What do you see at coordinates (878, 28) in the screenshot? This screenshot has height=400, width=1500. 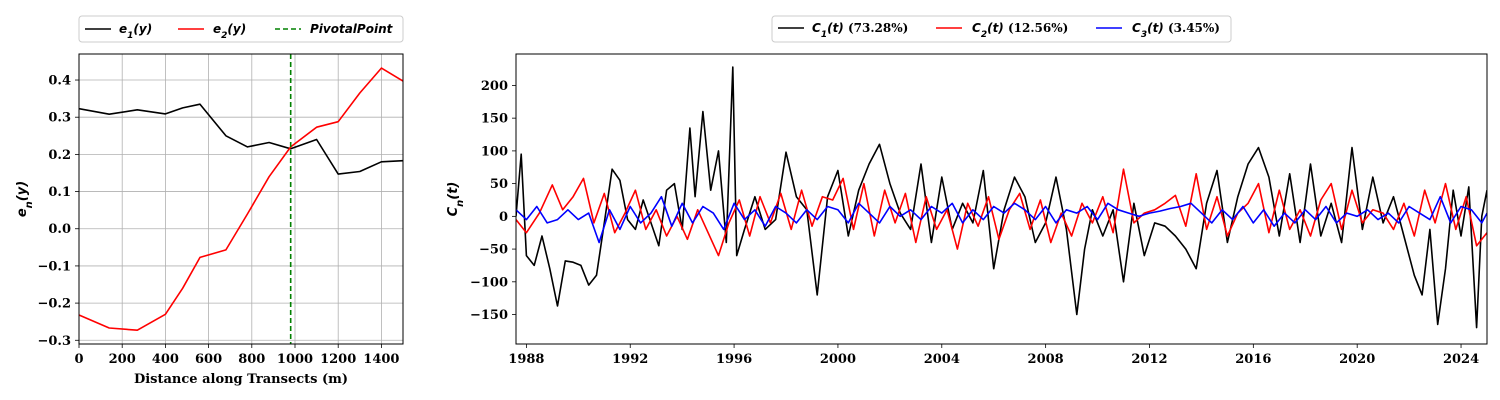 I see `legend-c1-pct: (73.28%)` at bounding box center [878, 28].